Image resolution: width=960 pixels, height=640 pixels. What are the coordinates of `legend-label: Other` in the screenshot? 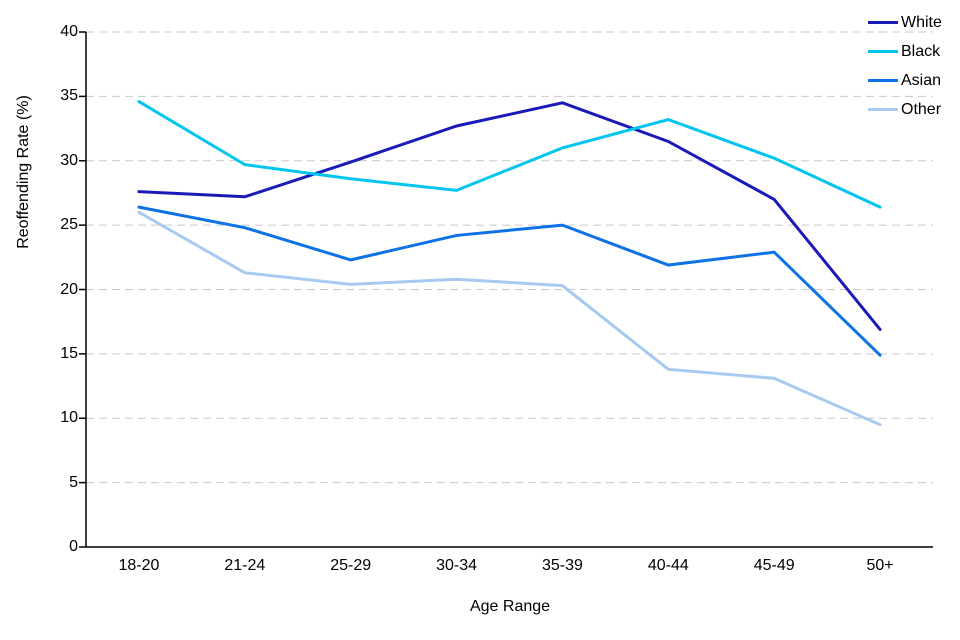 It's located at (921, 109).